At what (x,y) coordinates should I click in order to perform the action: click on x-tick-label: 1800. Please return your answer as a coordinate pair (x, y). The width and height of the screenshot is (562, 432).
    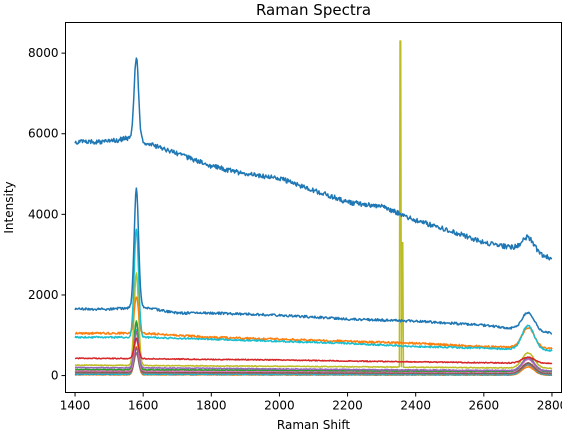
    Looking at the image, I should click on (211, 406).